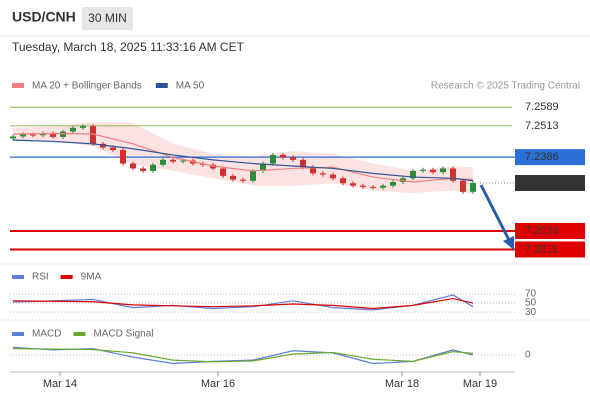 This screenshot has height=400, width=590. I want to click on level-label: 7.2589, so click(542, 107).